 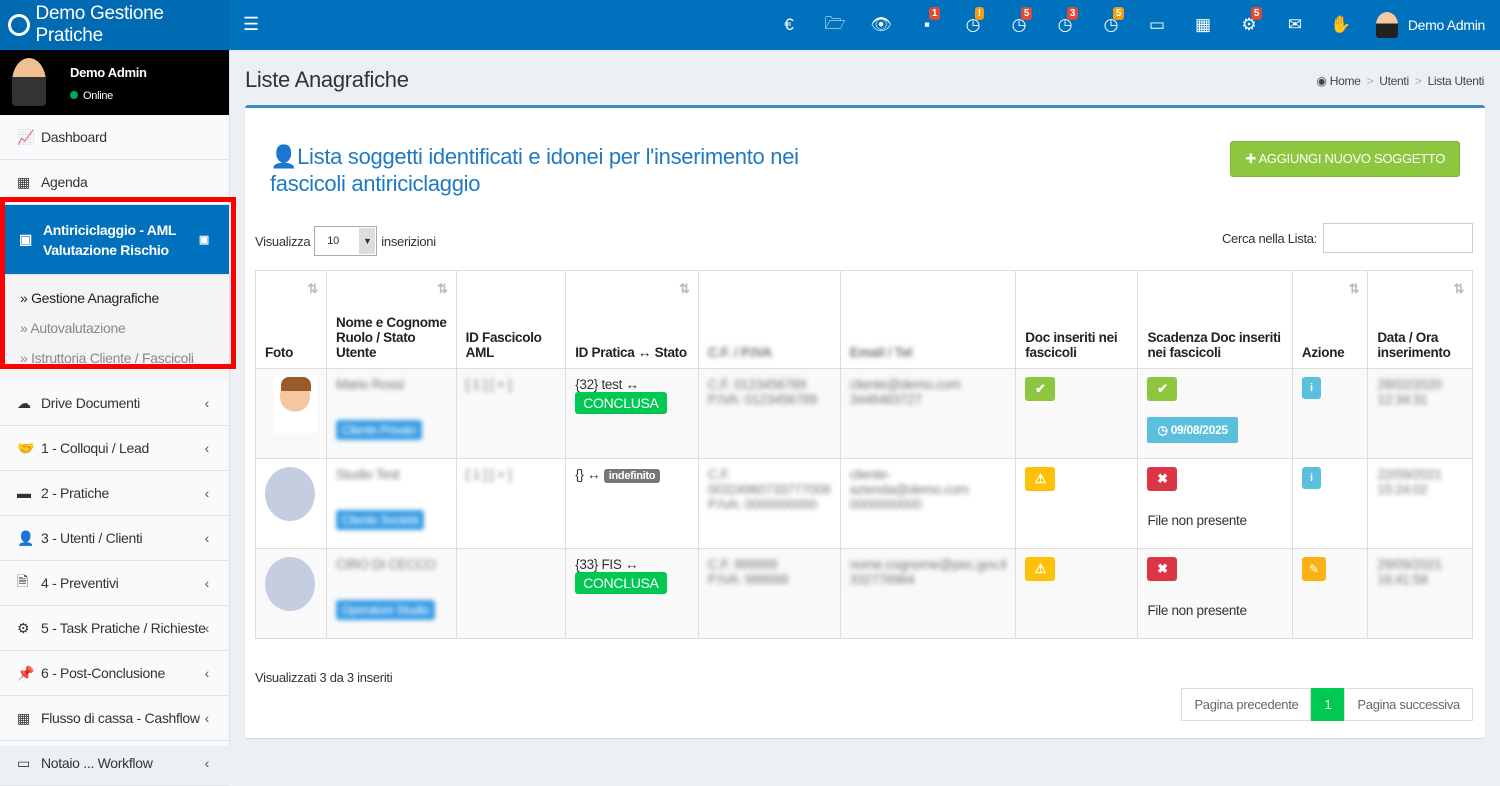 I want to click on prev-page-button: Pagina precedente, so click(x=1246, y=704).